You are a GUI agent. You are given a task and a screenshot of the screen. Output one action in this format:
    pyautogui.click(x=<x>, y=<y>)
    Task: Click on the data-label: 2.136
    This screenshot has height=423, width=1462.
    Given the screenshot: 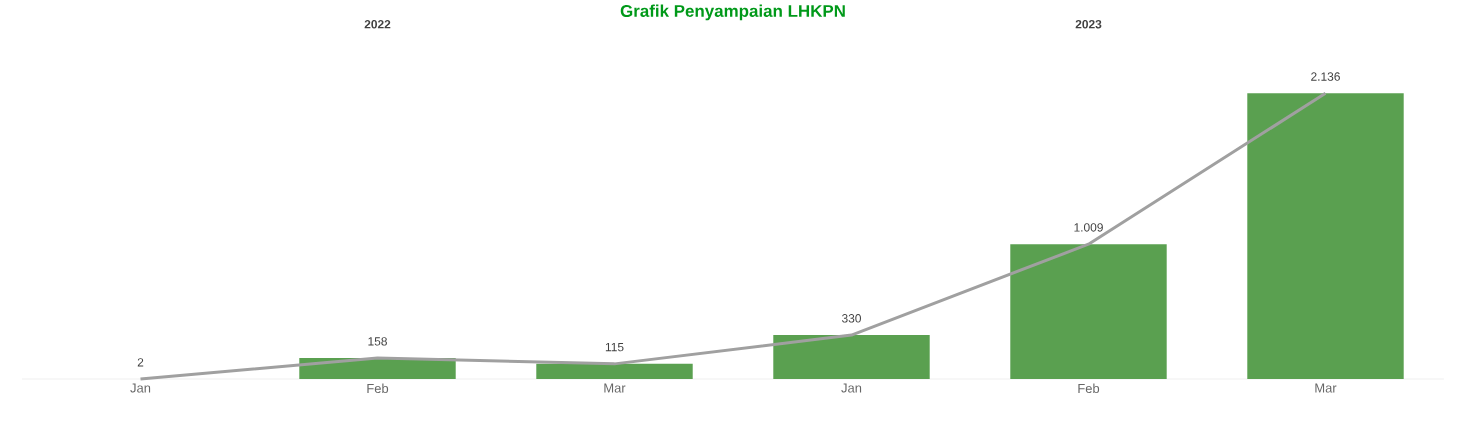 What is the action you would take?
    pyautogui.click(x=1325, y=76)
    